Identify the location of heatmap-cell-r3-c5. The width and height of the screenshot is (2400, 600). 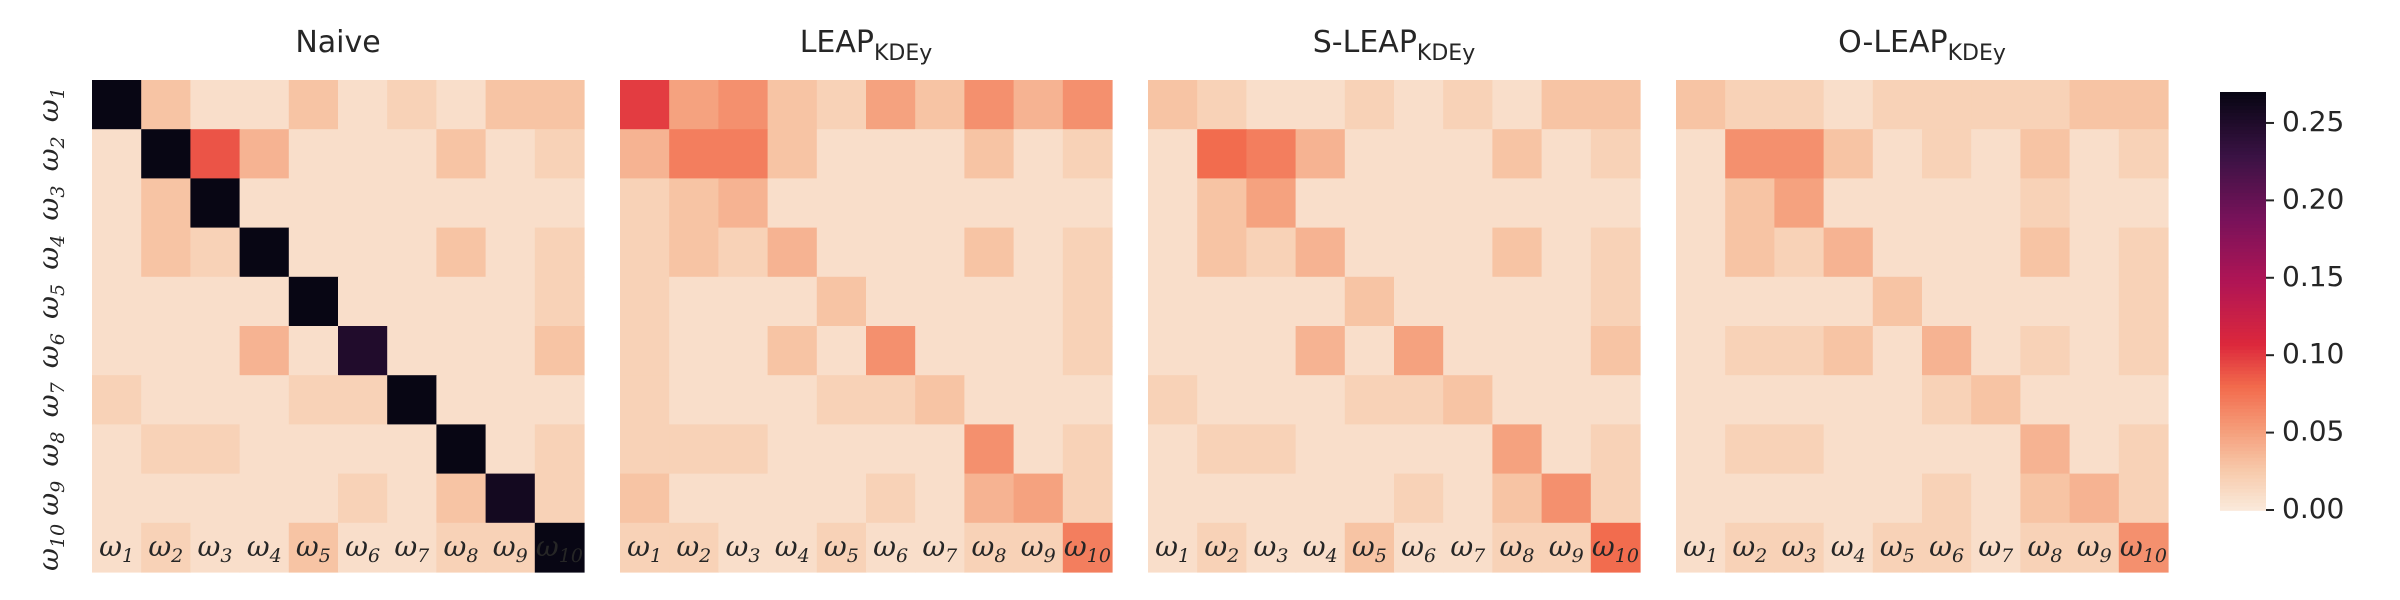
(313, 203).